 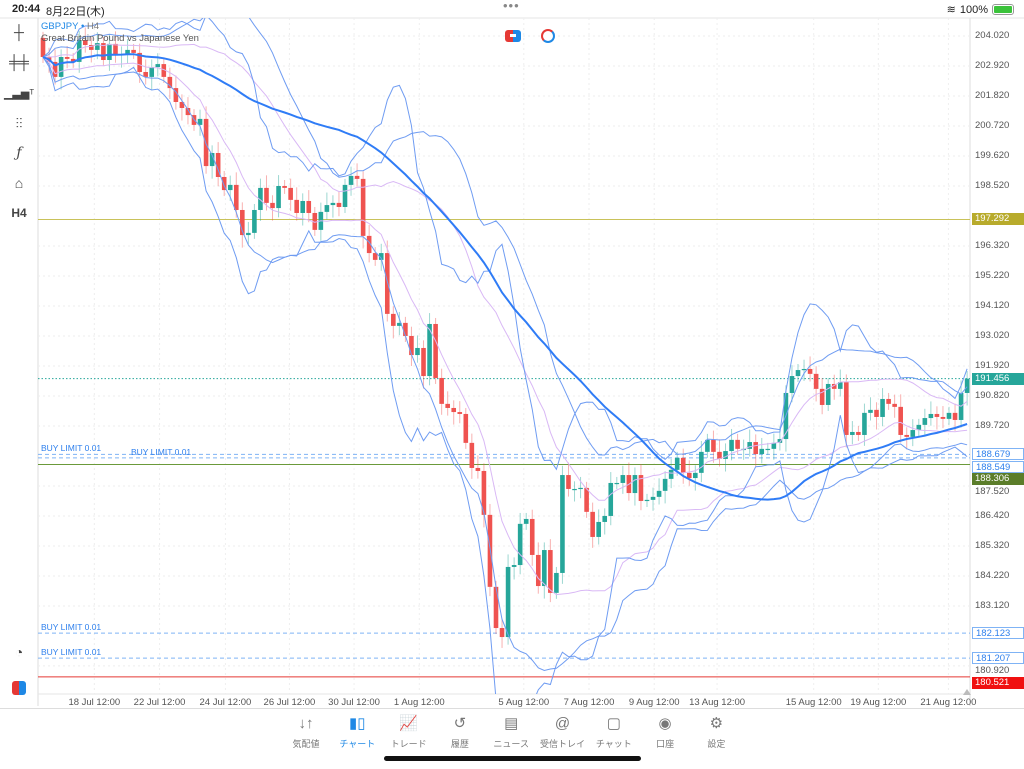 I want to click on symbol-header: GBPJPY • H4, so click(x=70, y=26).